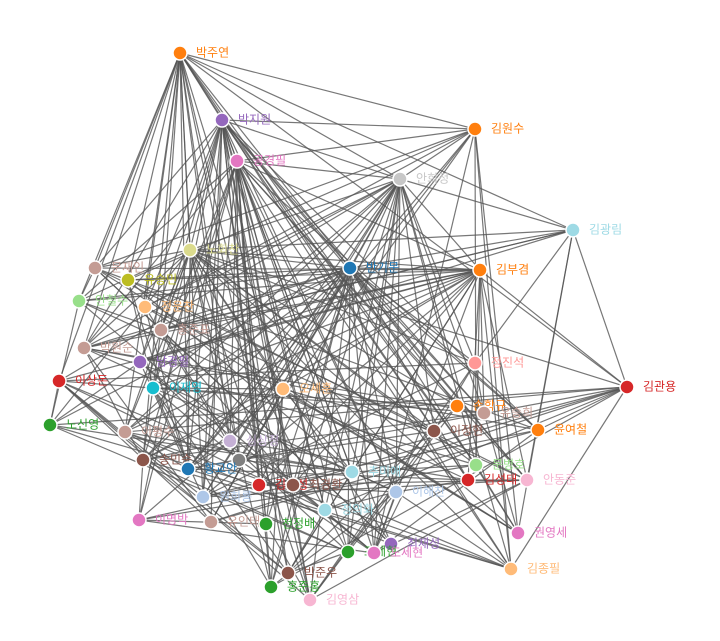 The image size is (720, 641). Describe the element at coordinates (185, 388) in the screenshot. I see `node-label: 이재명` at that location.